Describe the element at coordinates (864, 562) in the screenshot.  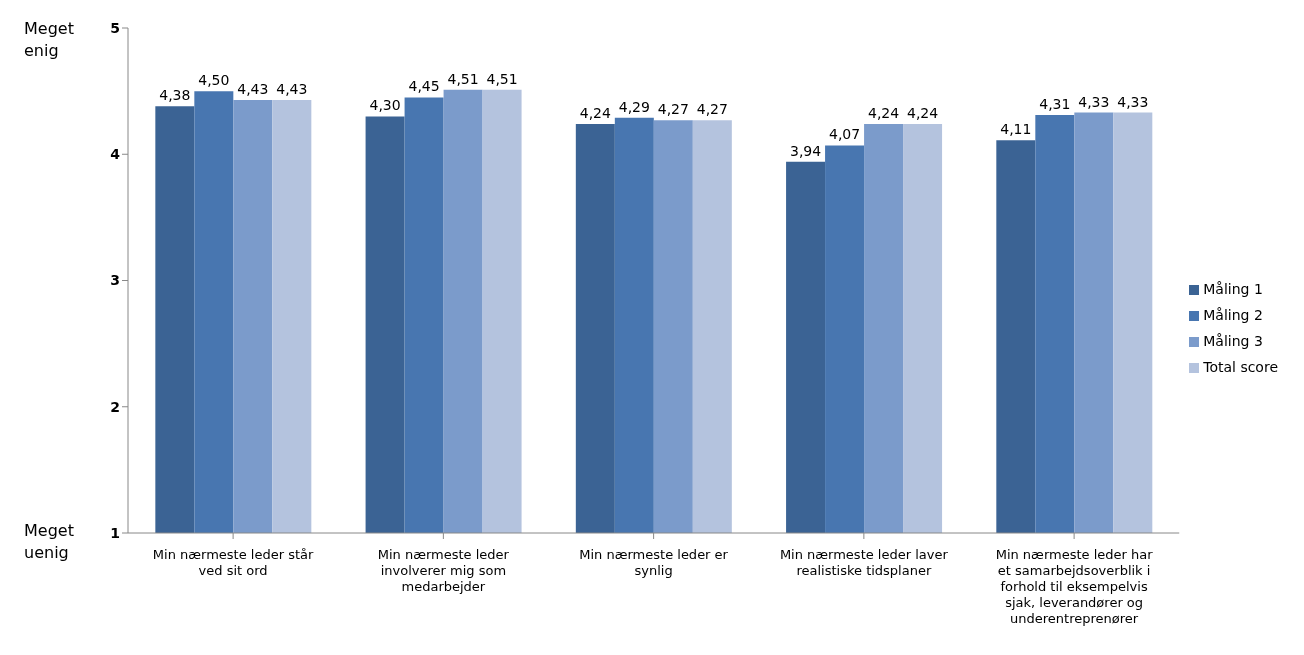
I see `x-tick-label: Min nærmeste leder laver realistiske tidsplaner` at that location.